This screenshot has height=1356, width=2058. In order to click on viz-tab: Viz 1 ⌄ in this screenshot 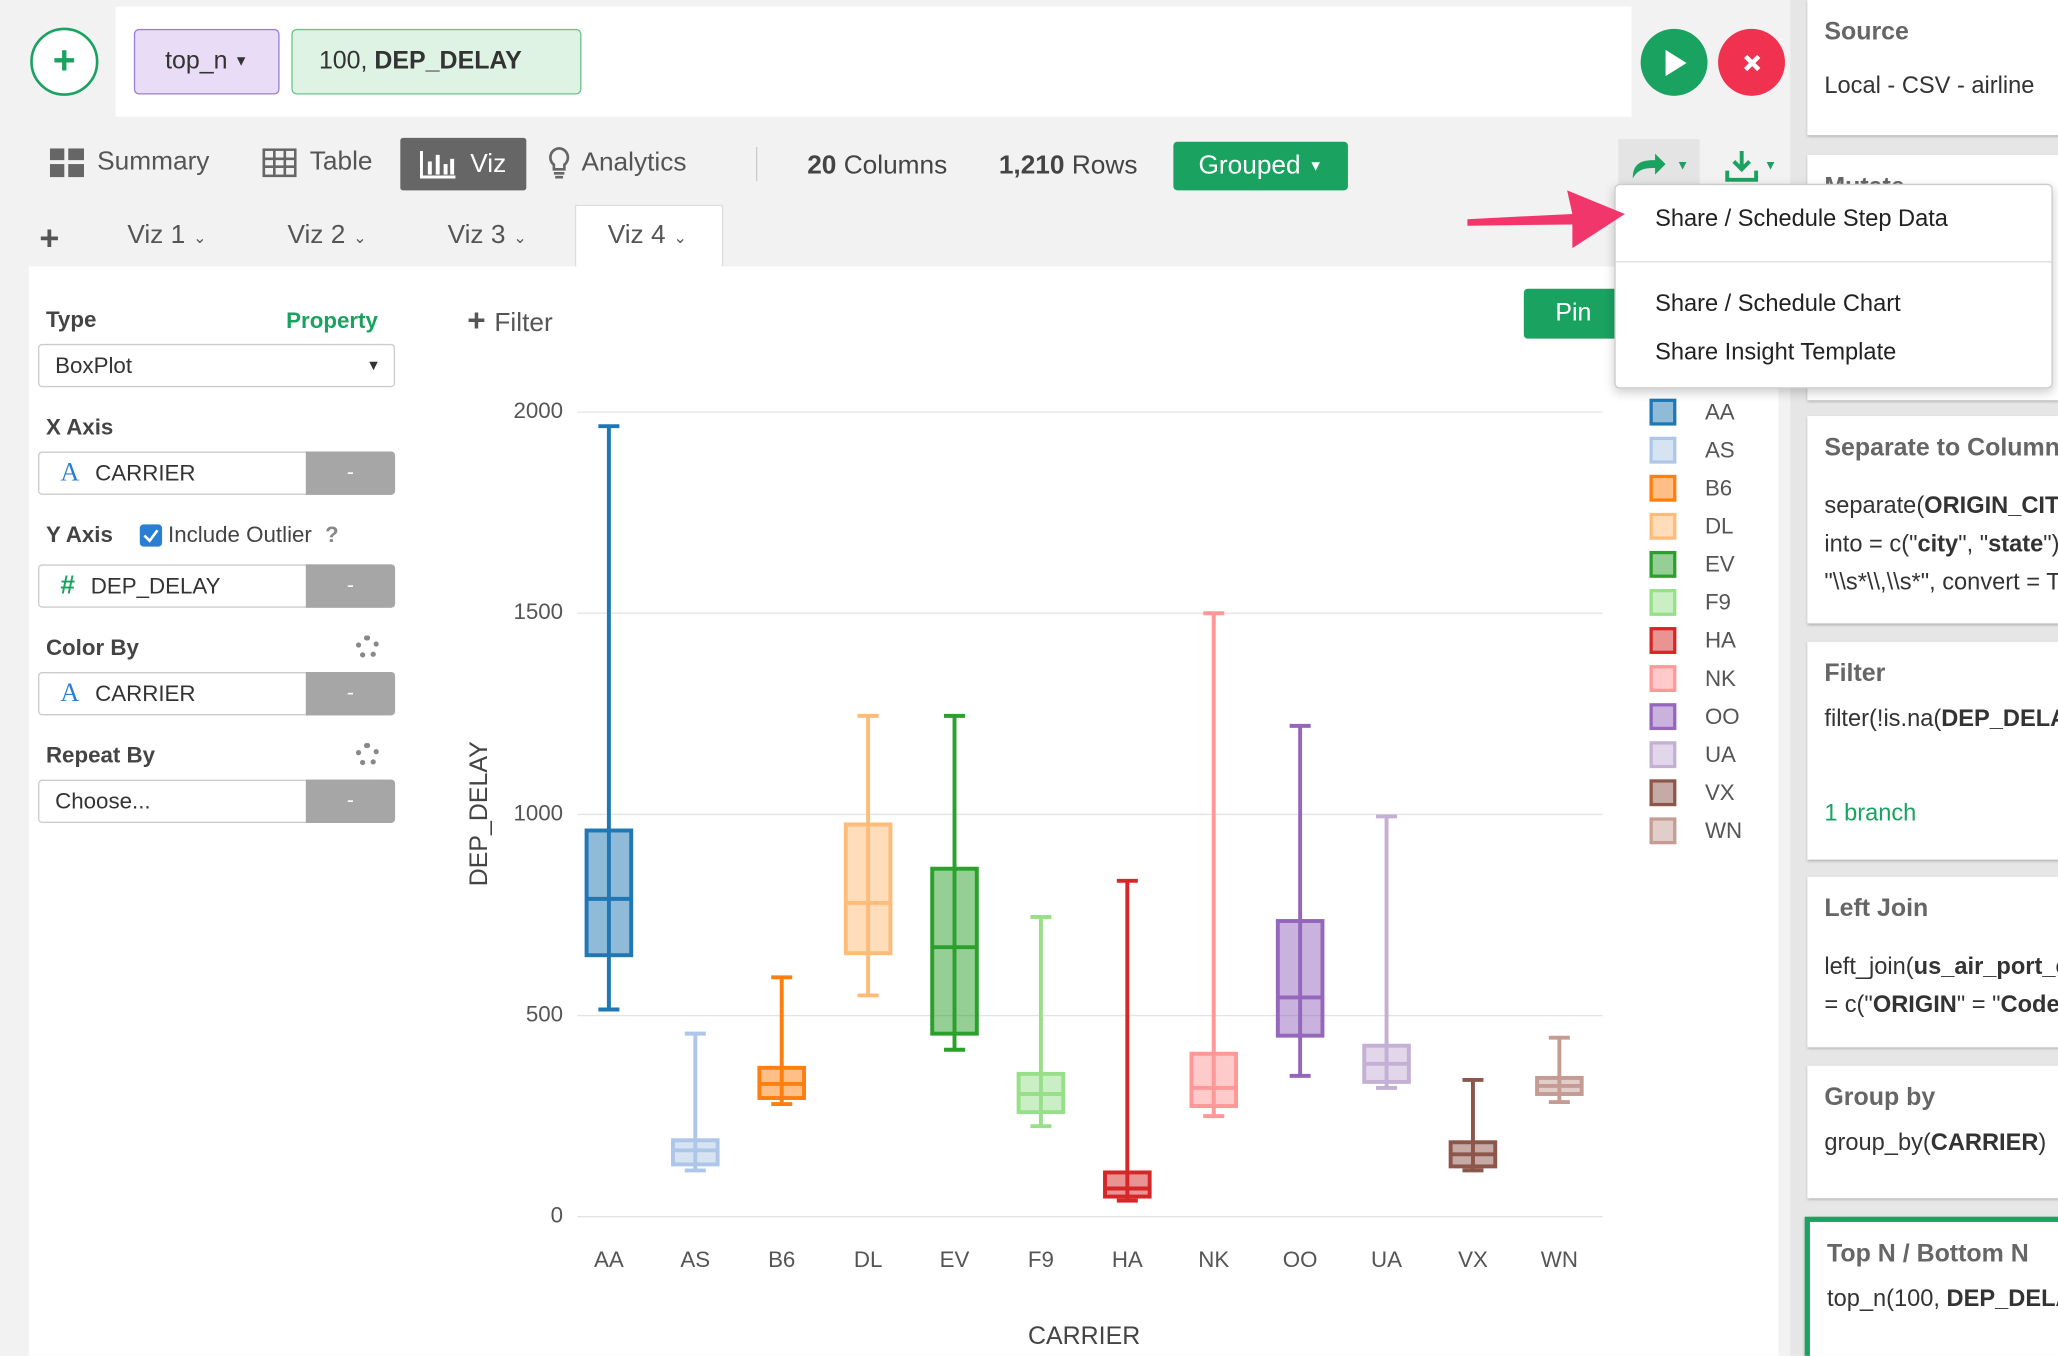, I will do `click(166, 236)`.